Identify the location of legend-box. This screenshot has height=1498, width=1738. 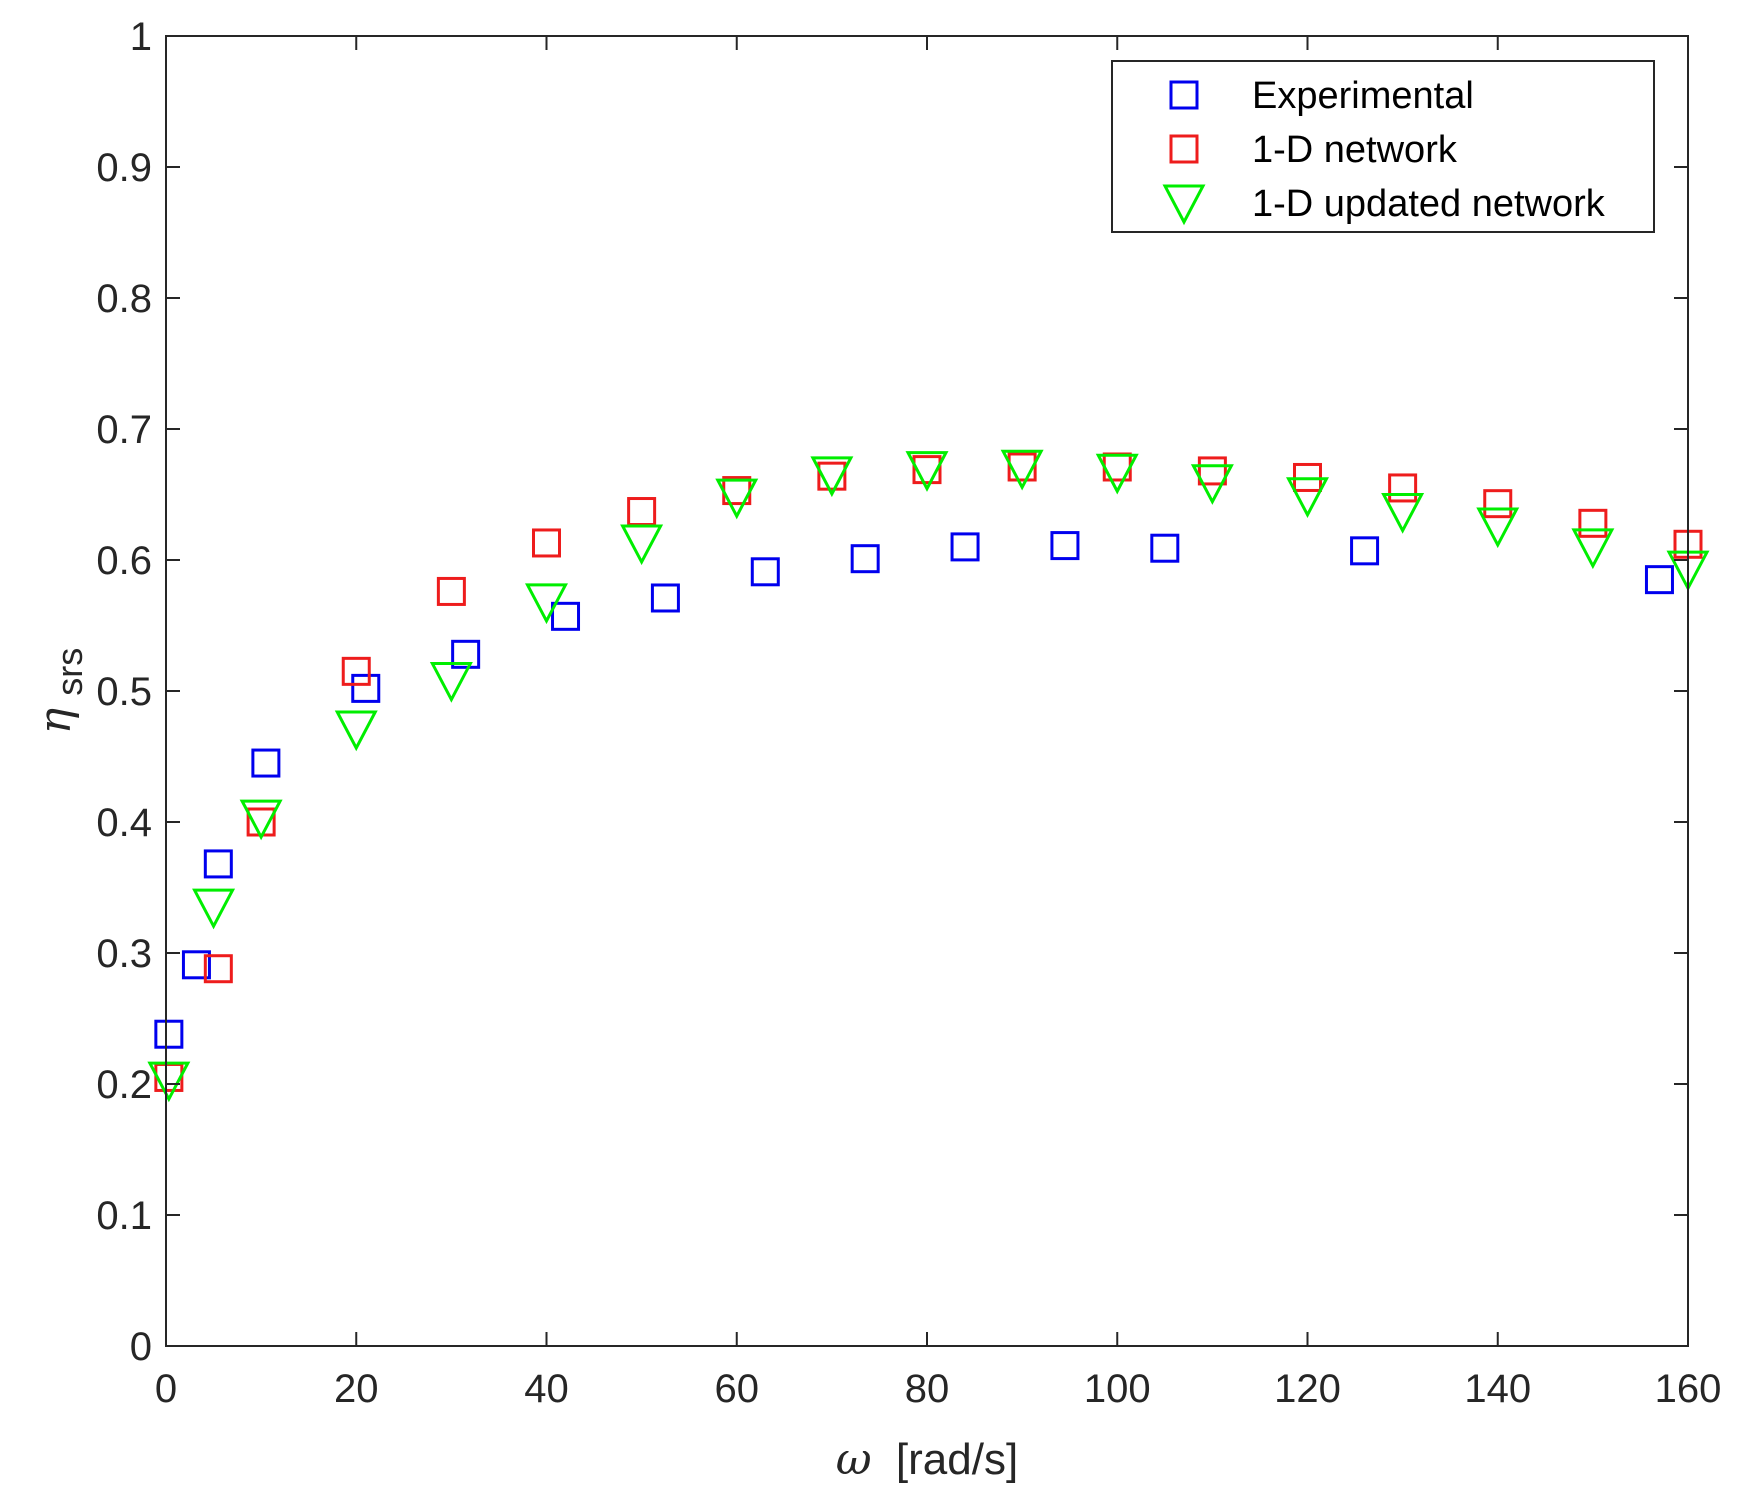
(1383, 146).